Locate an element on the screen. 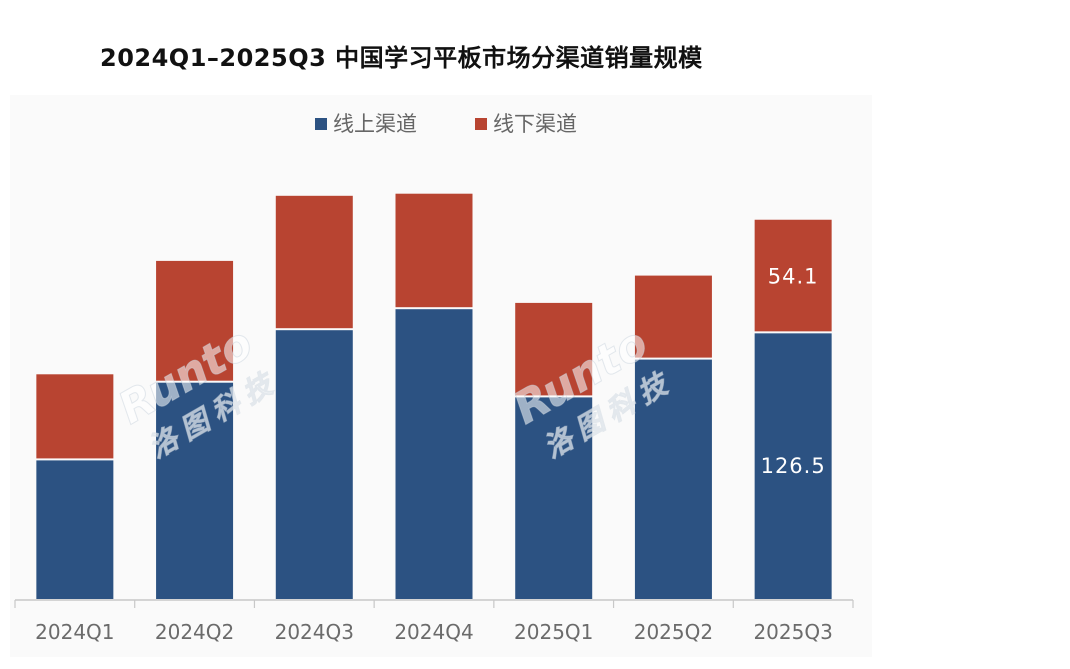 Image resolution: width=1070 pixels, height=669 pixels. legend-label-offline: 线下渠道 is located at coordinates (535, 124).